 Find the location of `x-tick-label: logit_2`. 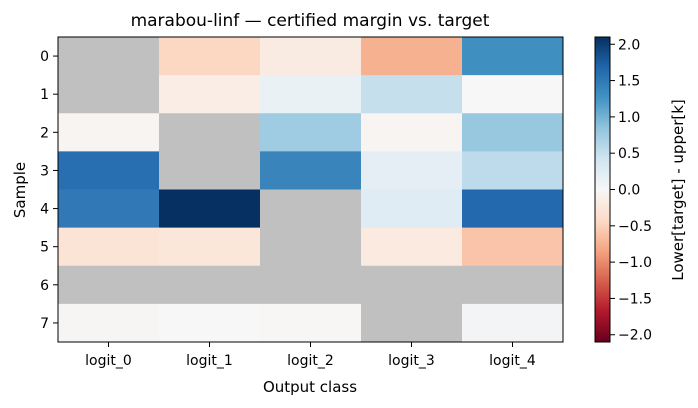

x-tick-label: logit_2 is located at coordinates (310, 361).